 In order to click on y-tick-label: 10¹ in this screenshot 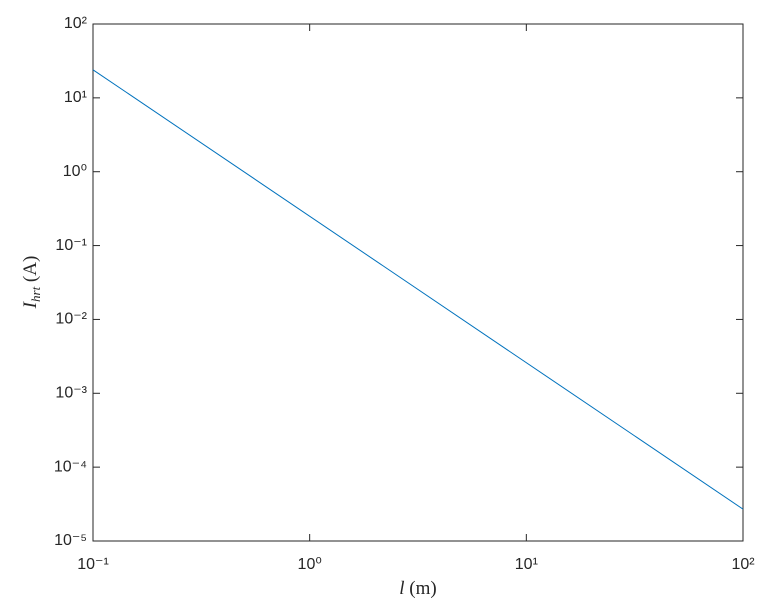, I will do `click(75, 97)`.